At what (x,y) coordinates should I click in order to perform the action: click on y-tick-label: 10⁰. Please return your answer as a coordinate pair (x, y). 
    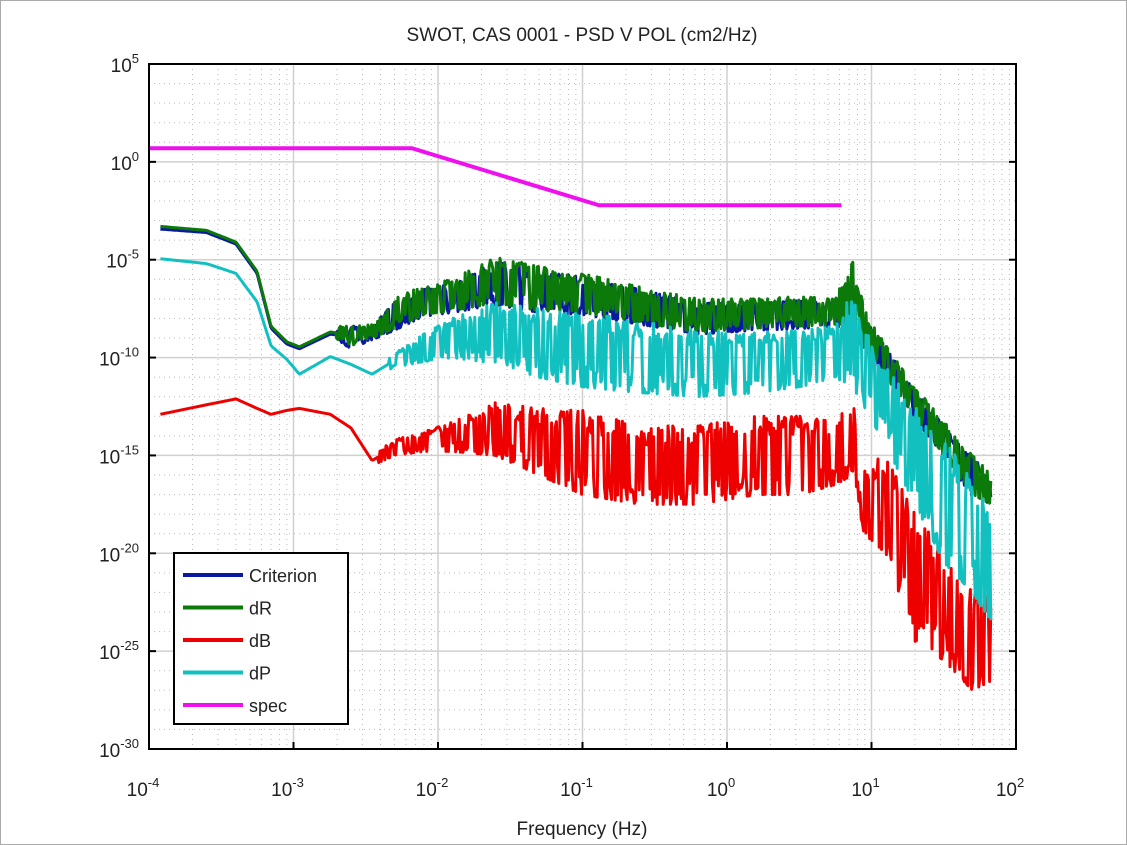
    Looking at the image, I should click on (125, 162).